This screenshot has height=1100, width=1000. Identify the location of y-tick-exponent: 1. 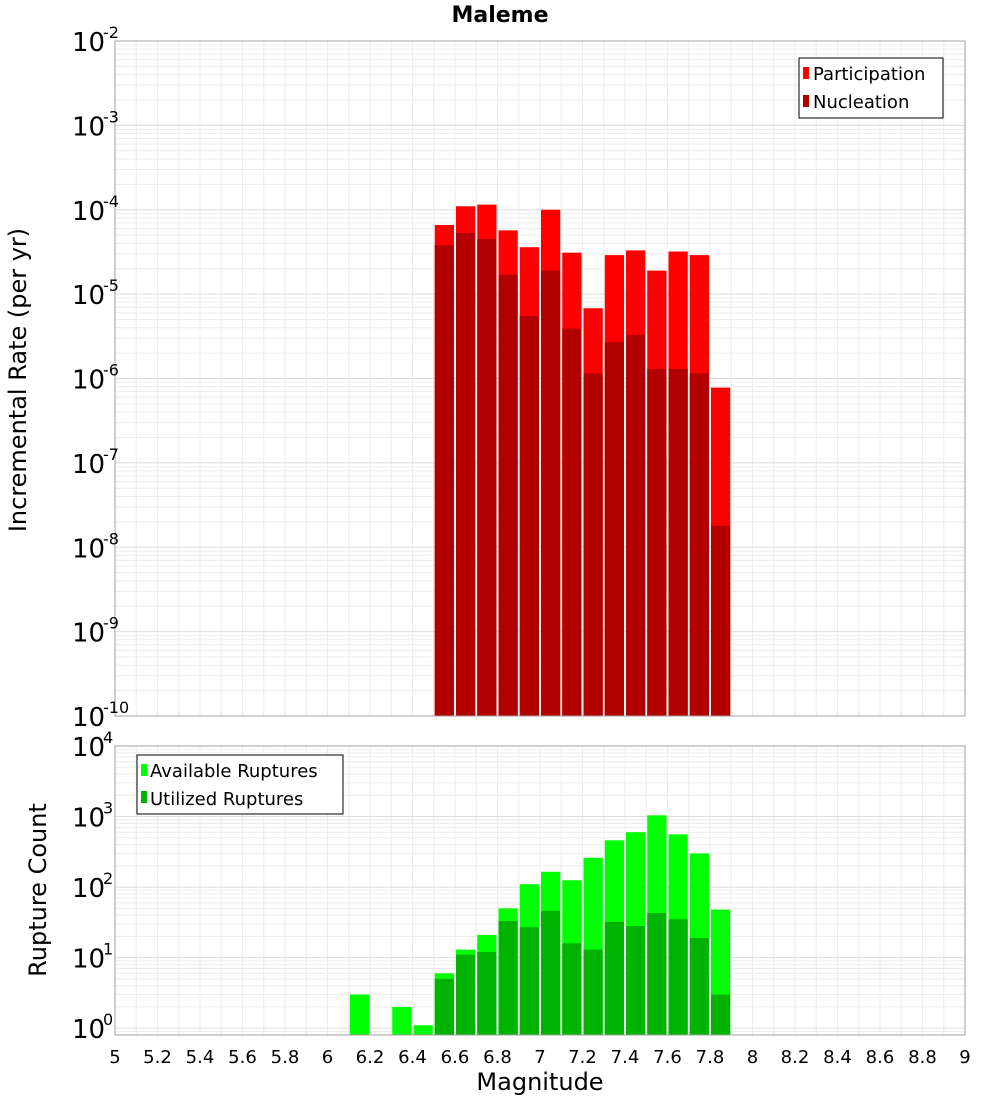
(108, 949).